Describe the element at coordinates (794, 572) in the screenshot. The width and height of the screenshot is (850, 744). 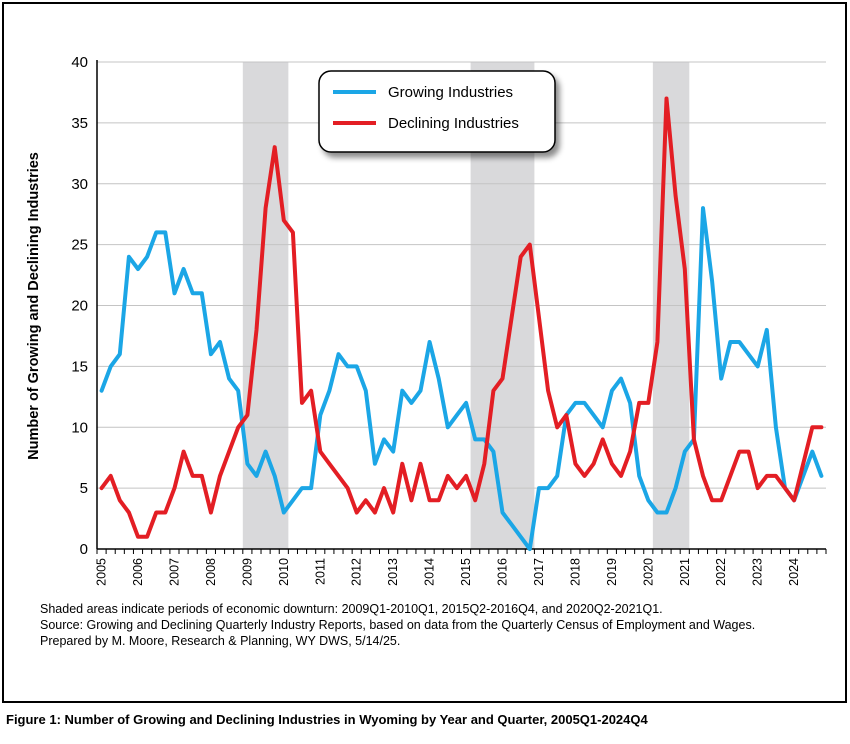
I see `x-tick-2024: 2024` at that location.